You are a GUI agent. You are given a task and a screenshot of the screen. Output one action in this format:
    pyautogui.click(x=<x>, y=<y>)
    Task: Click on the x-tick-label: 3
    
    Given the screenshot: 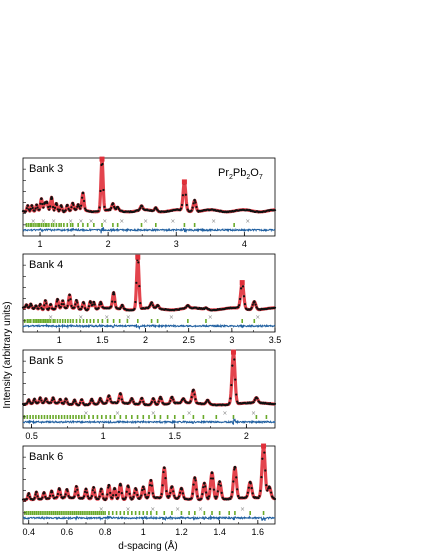 What is the action you would take?
    pyautogui.click(x=176, y=244)
    